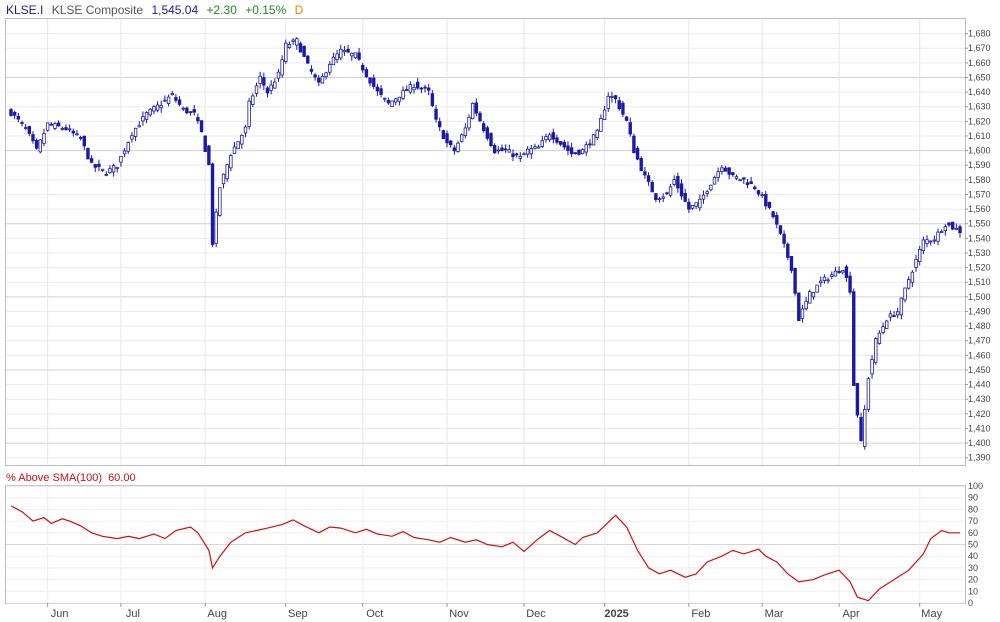  What do you see at coordinates (495, 611) in the screenshot?
I see `date-axis: Jun Jul Aug Sep Oct Nov Dec 2025 Feb Mar Apr May` at bounding box center [495, 611].